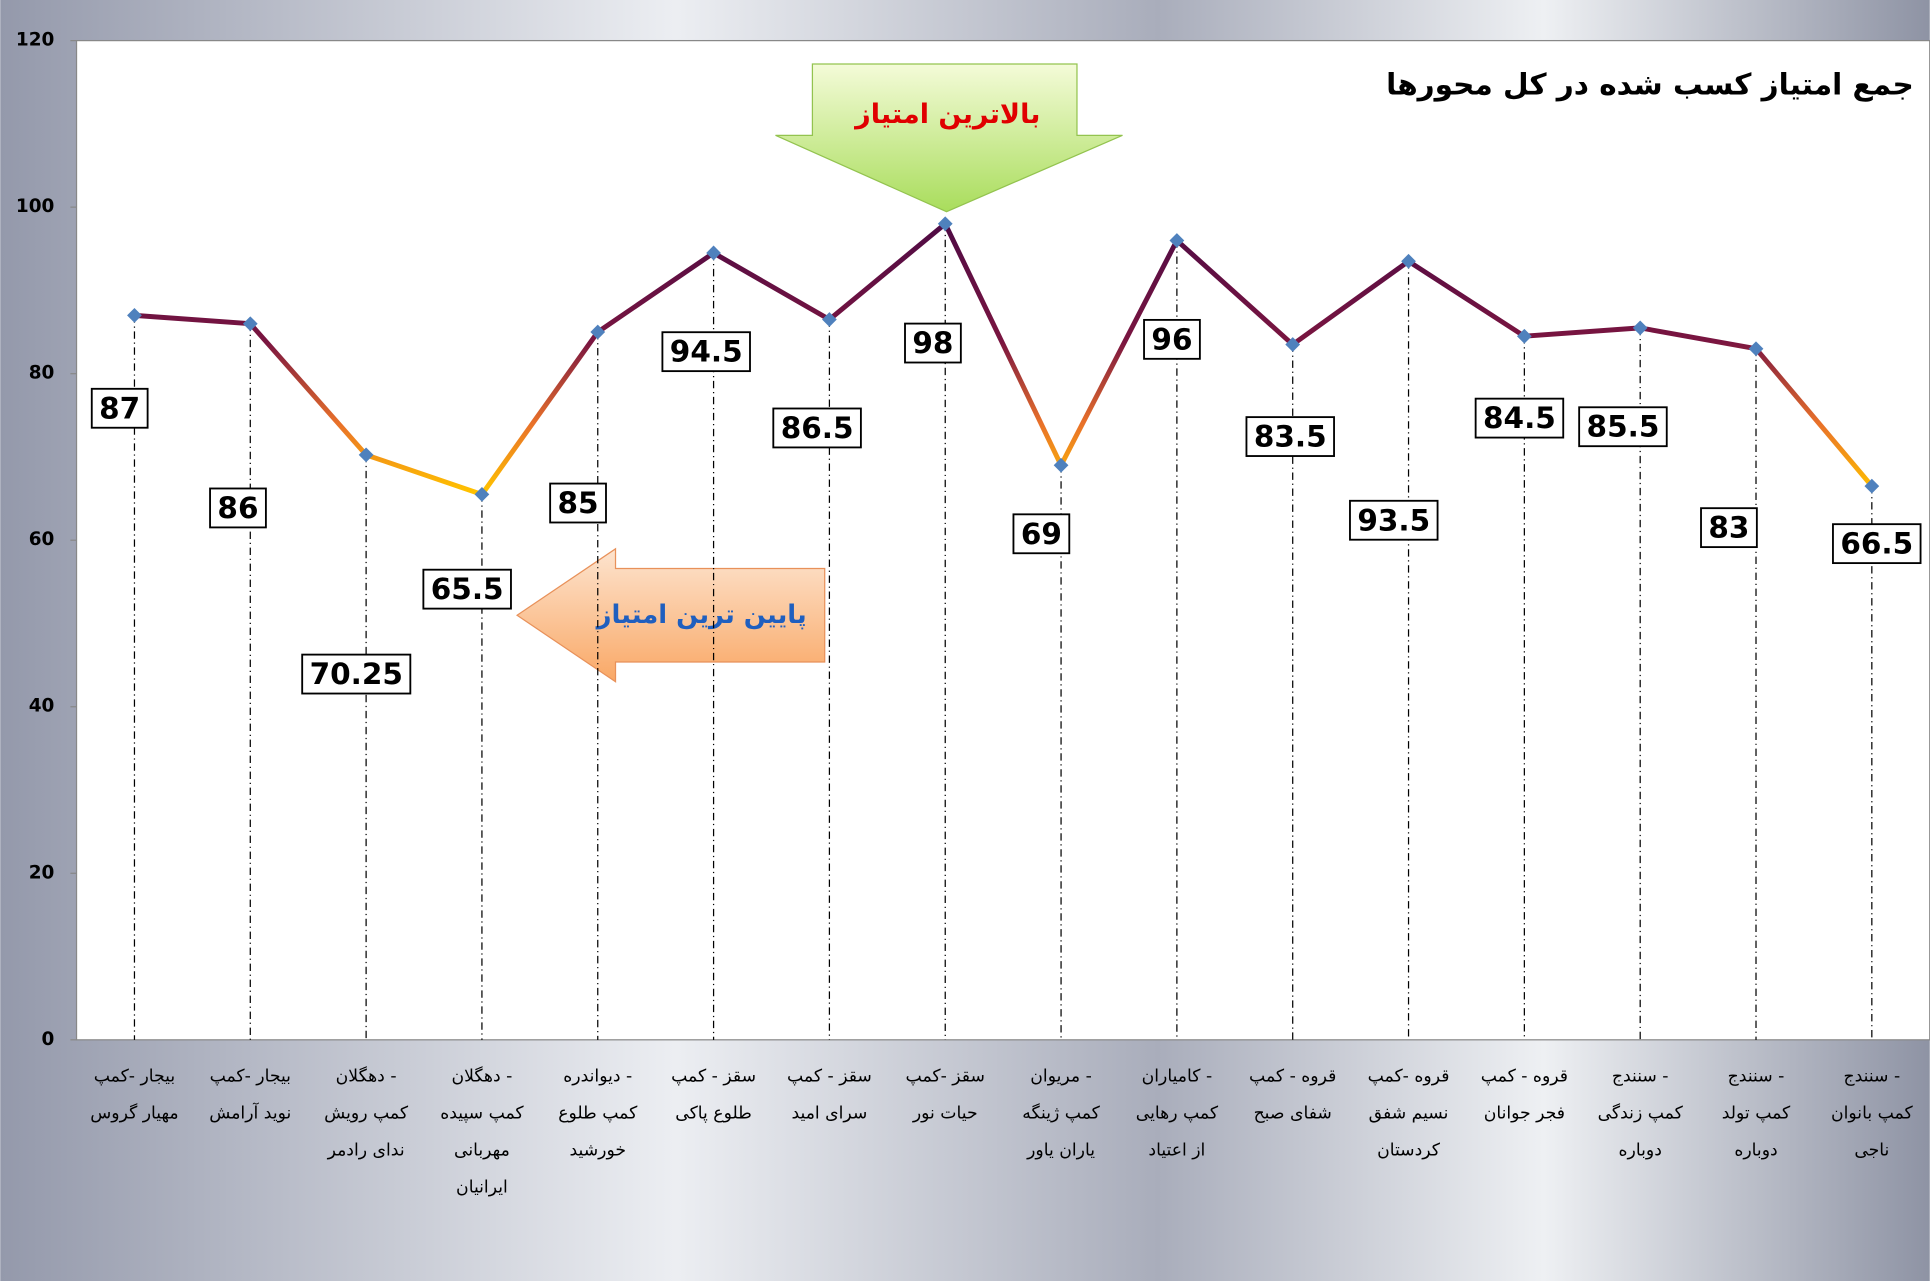  What do you see at coordinates (701, 615) in the screenshot?
I see `annotation: پایین ترین امتیاز` at bounding box center [701, 615].